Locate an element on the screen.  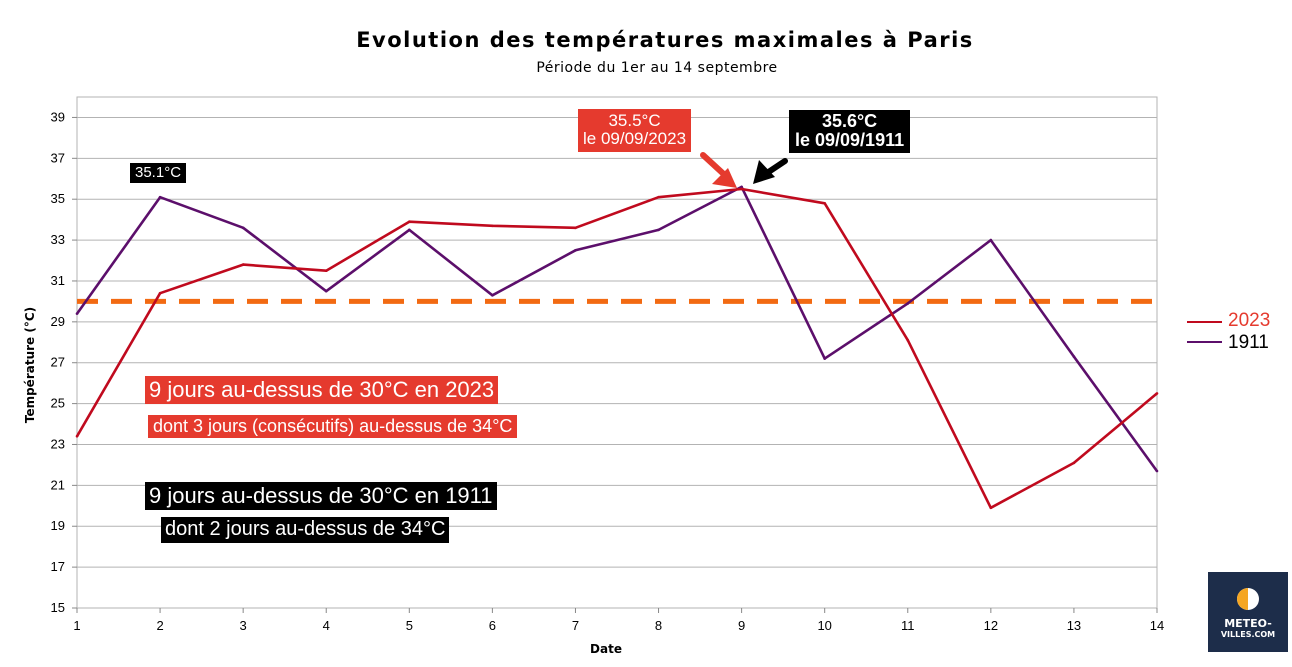
annotation-max-1911-early: 35.1°C is located at coordinates (158, 173).